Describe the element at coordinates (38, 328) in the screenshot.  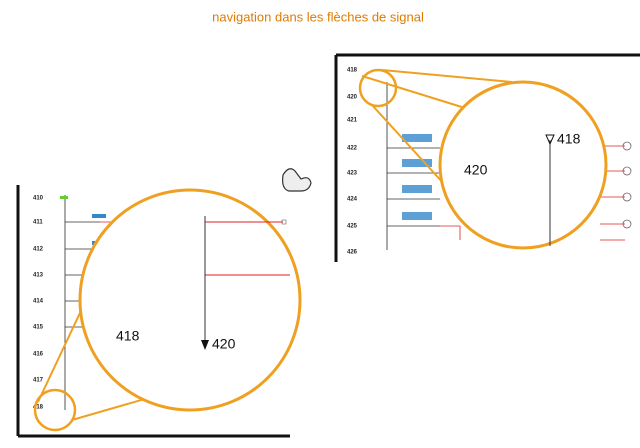
I see `line-number: 415` at that location.